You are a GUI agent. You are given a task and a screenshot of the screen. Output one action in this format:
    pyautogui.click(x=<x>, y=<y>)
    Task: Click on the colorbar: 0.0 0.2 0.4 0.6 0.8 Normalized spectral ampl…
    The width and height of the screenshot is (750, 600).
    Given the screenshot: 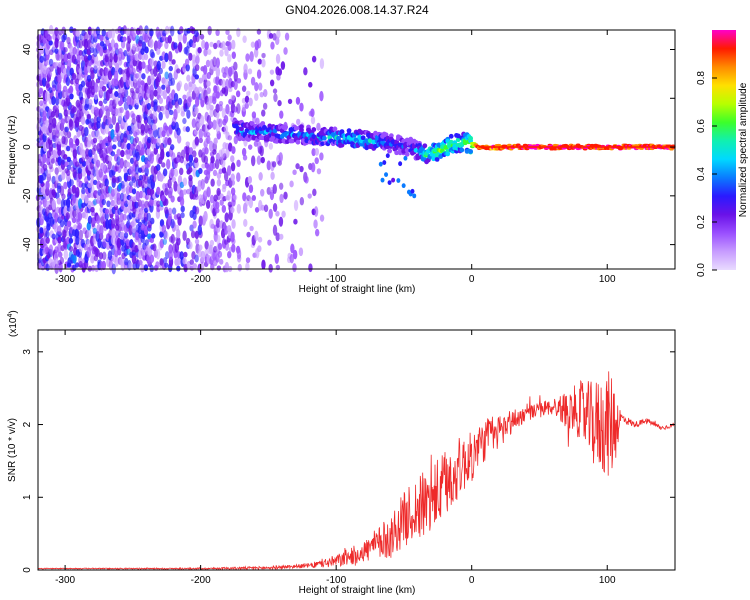 What is the action you would take?
    pyautogui.click(x=722, y=153)
    